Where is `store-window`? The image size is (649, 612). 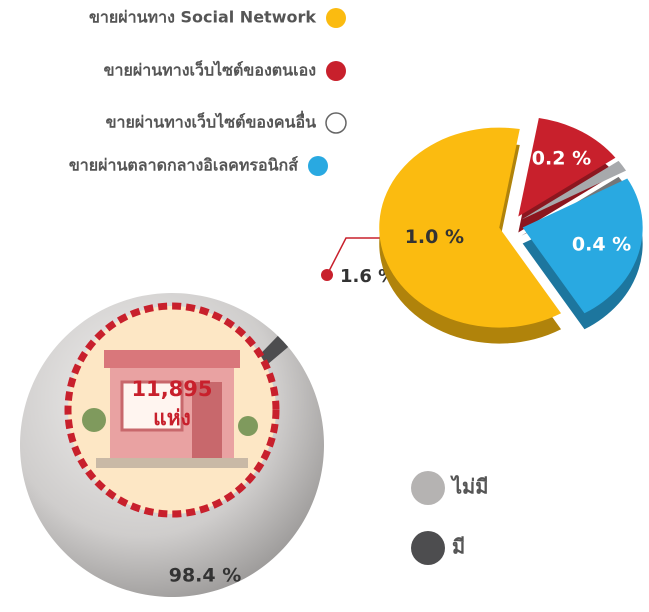 store-window is located at coordinates (152, 406).